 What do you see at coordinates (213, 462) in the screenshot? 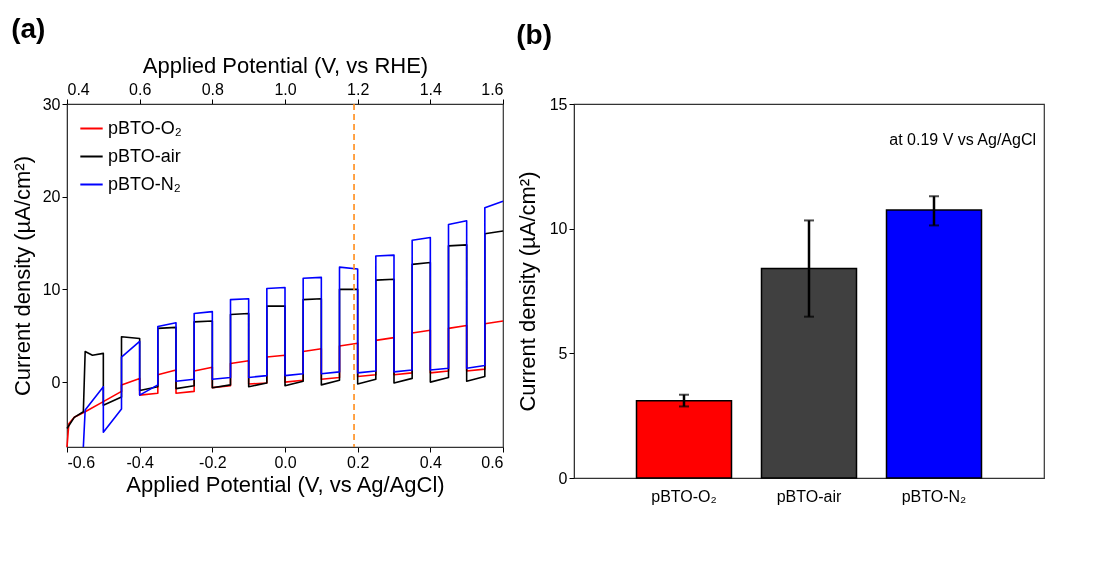
I see `x-tick-label: -0.2` at bounding box center [213, 462].